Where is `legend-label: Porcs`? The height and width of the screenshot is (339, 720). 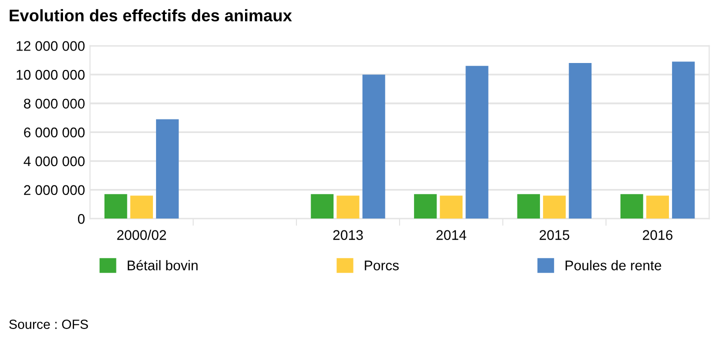 legend-label: Porcs is located at coordinates (381, 265).